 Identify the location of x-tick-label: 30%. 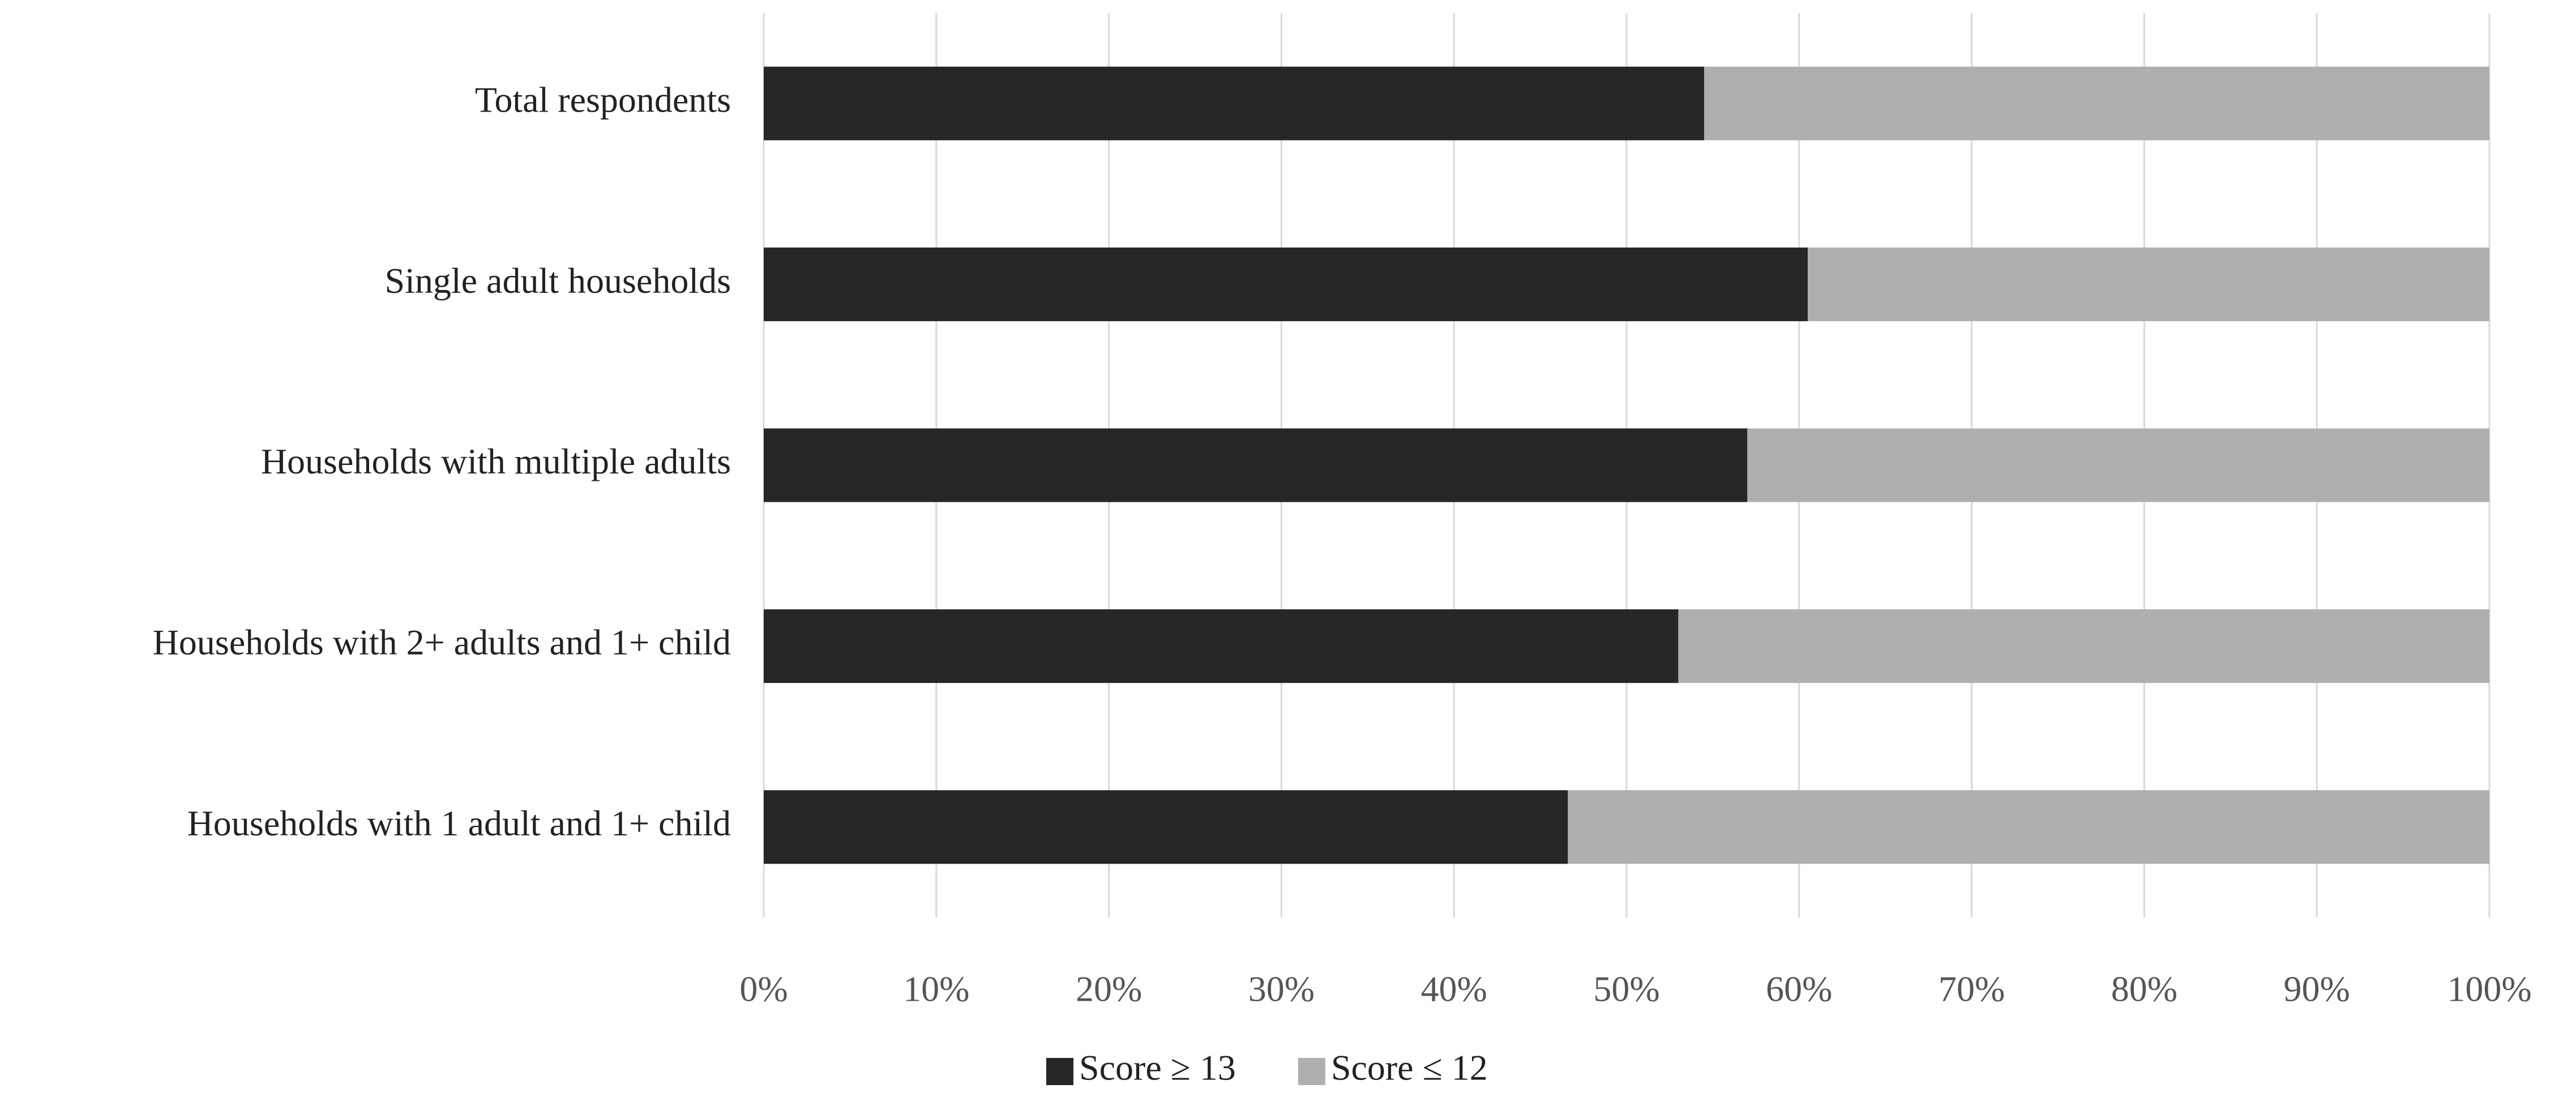
(1281, 989).